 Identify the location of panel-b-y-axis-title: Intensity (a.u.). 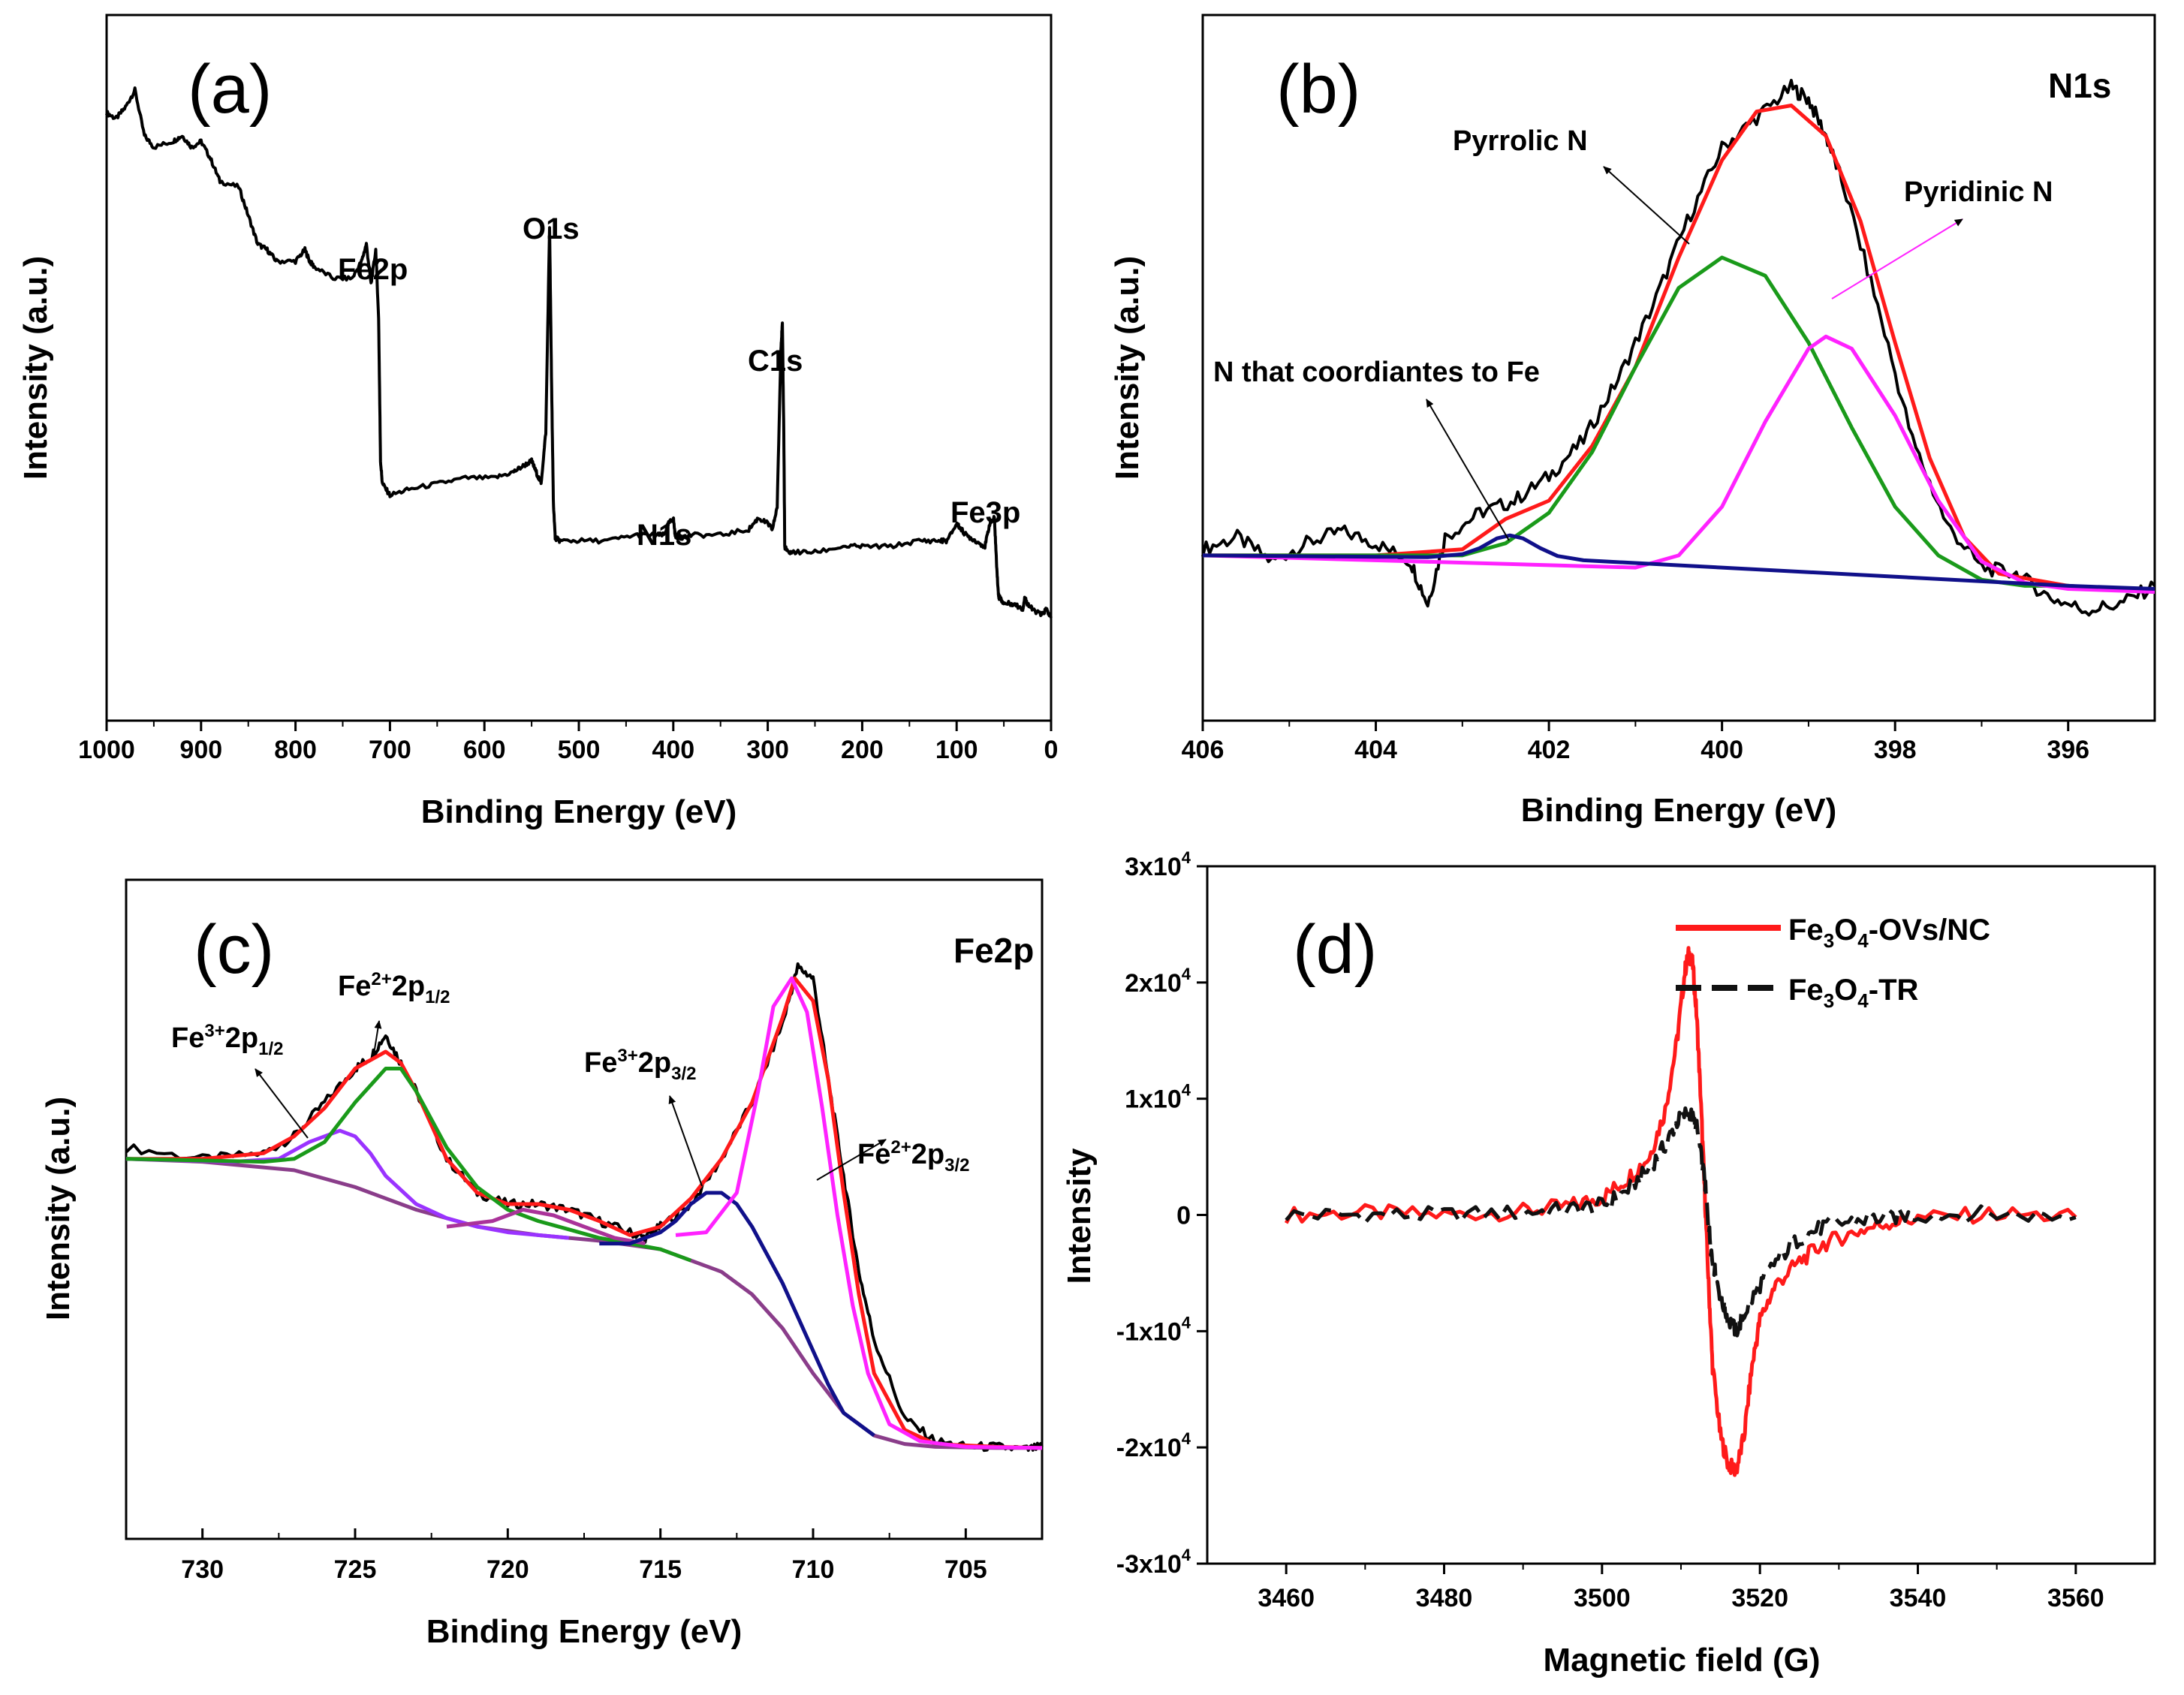
(1127, 368).